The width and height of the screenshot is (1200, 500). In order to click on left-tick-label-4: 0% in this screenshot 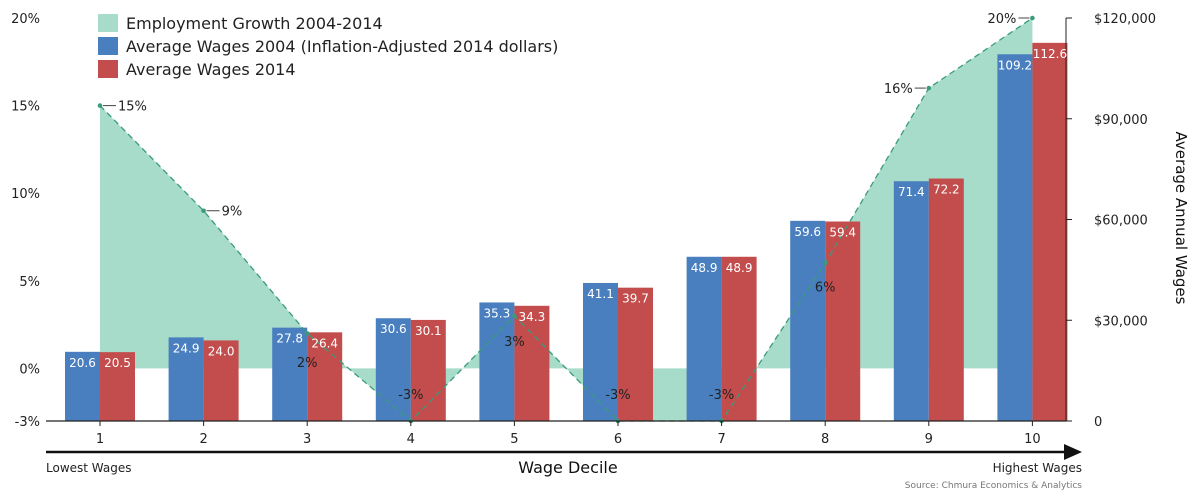, I will do `click(29, 369)`.